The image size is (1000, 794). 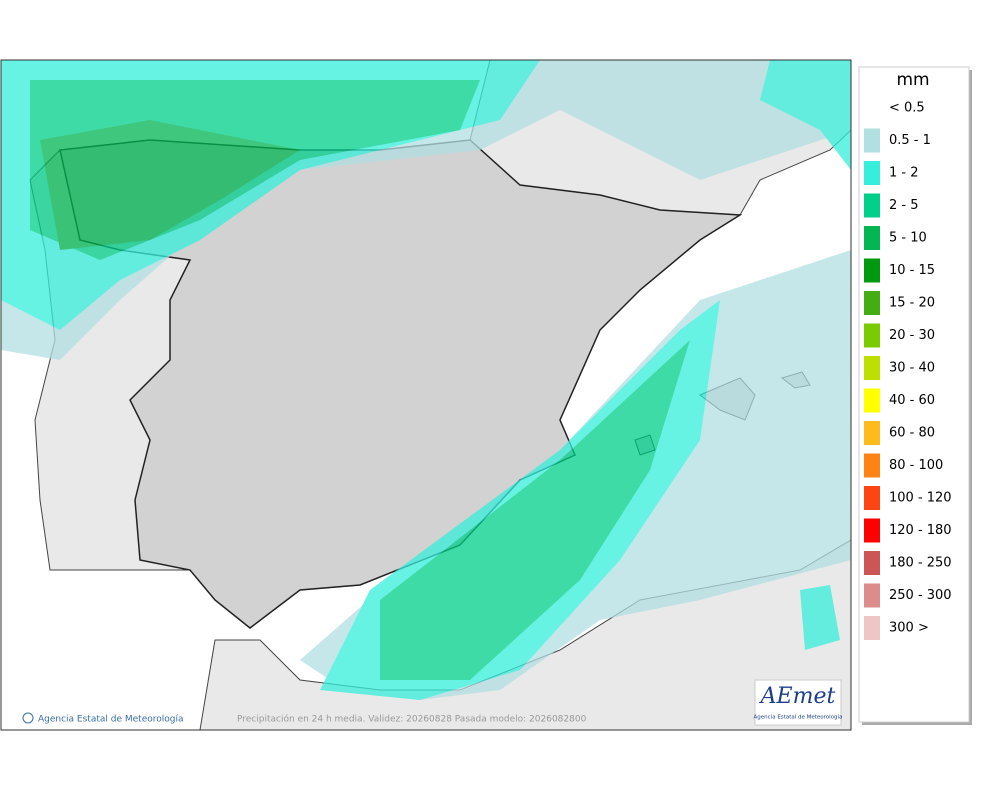 What do you see at coordinates (904, 173) in the screenshot?
I see `legend-label: 1 - 2` at bounding box center [904, 173].